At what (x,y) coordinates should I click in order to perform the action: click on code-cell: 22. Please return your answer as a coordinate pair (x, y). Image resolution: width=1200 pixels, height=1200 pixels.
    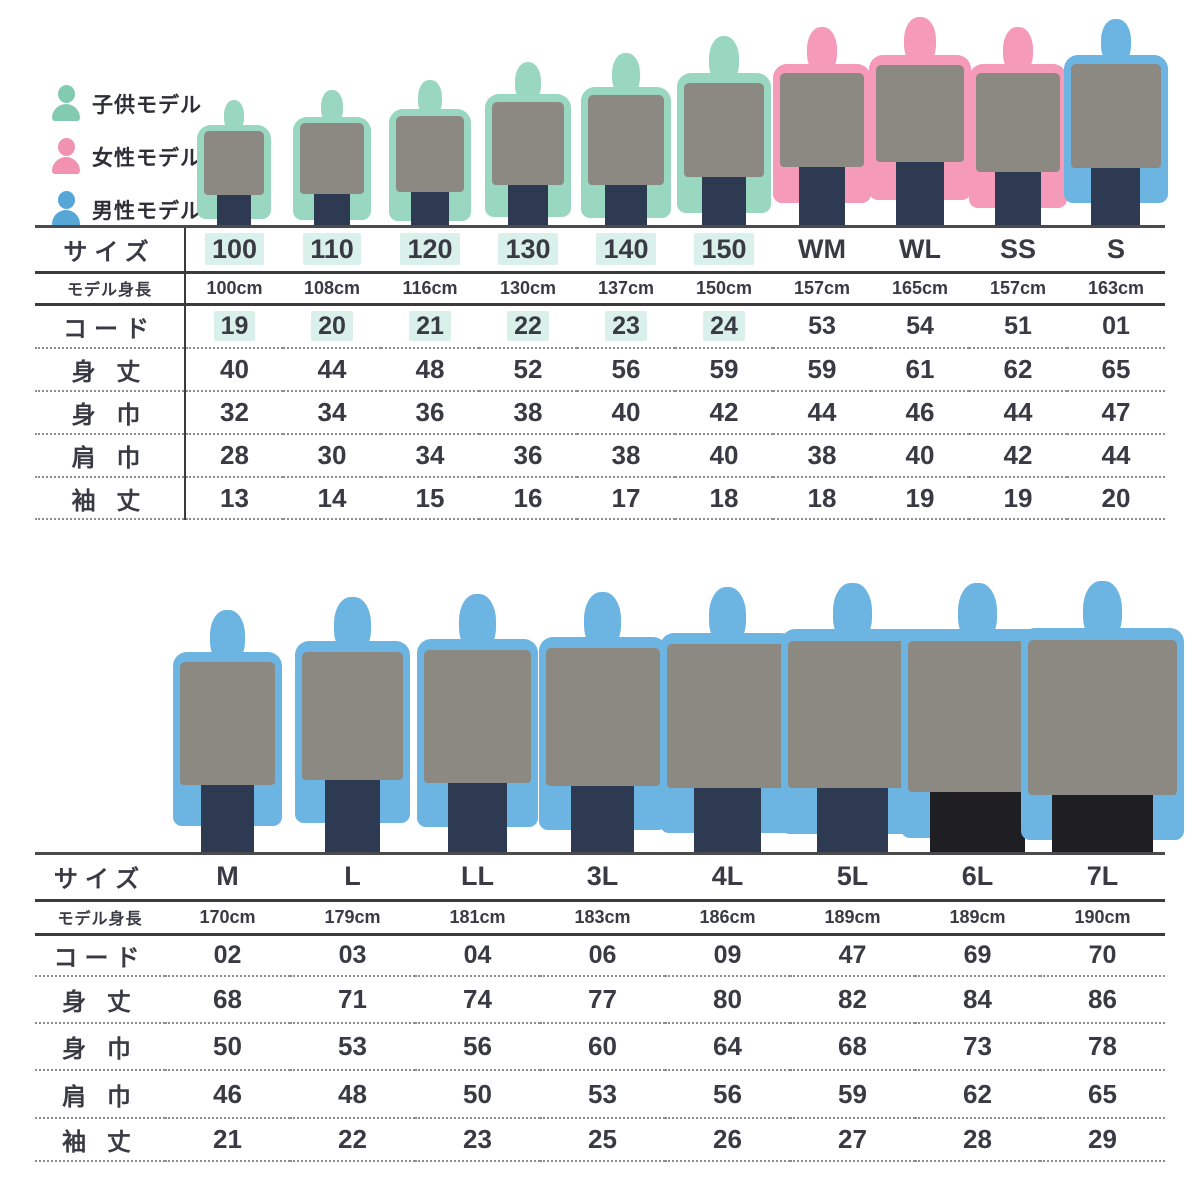
    Looking at the image, I should click on (528, 326).